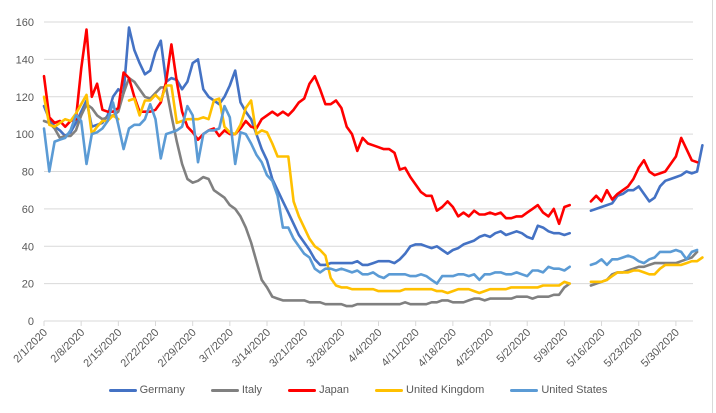  I want to click on x-tick-label: 3/21/2020, so click(288, 348).